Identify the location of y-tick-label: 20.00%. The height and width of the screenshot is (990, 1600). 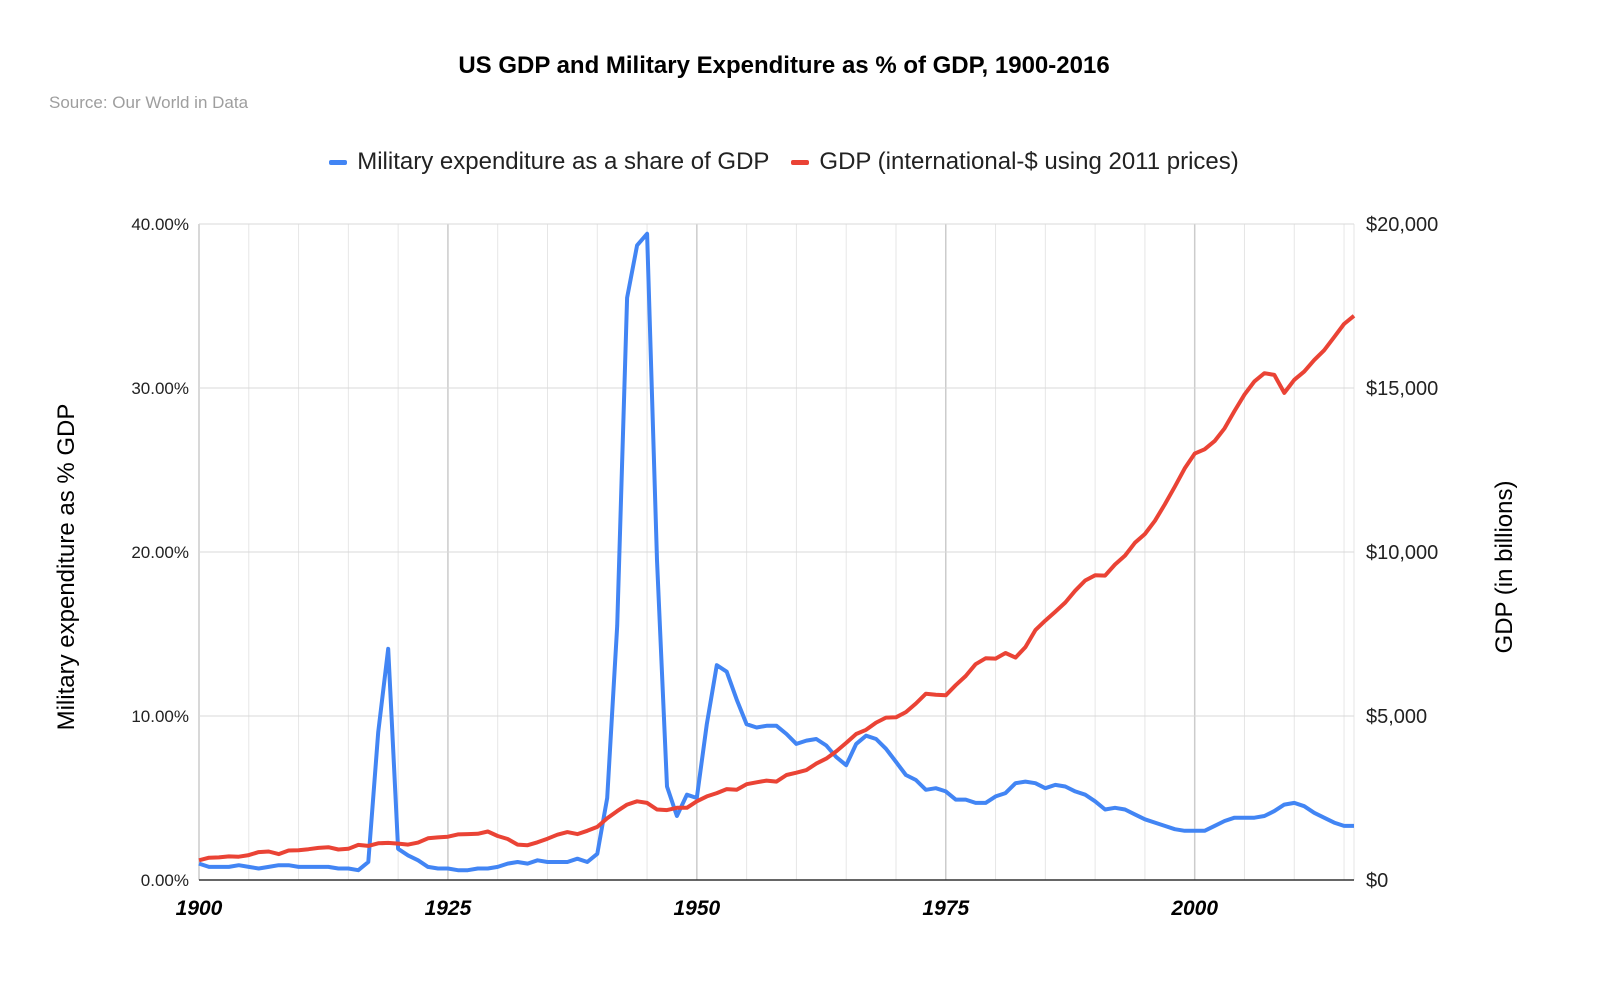
(160, 552).